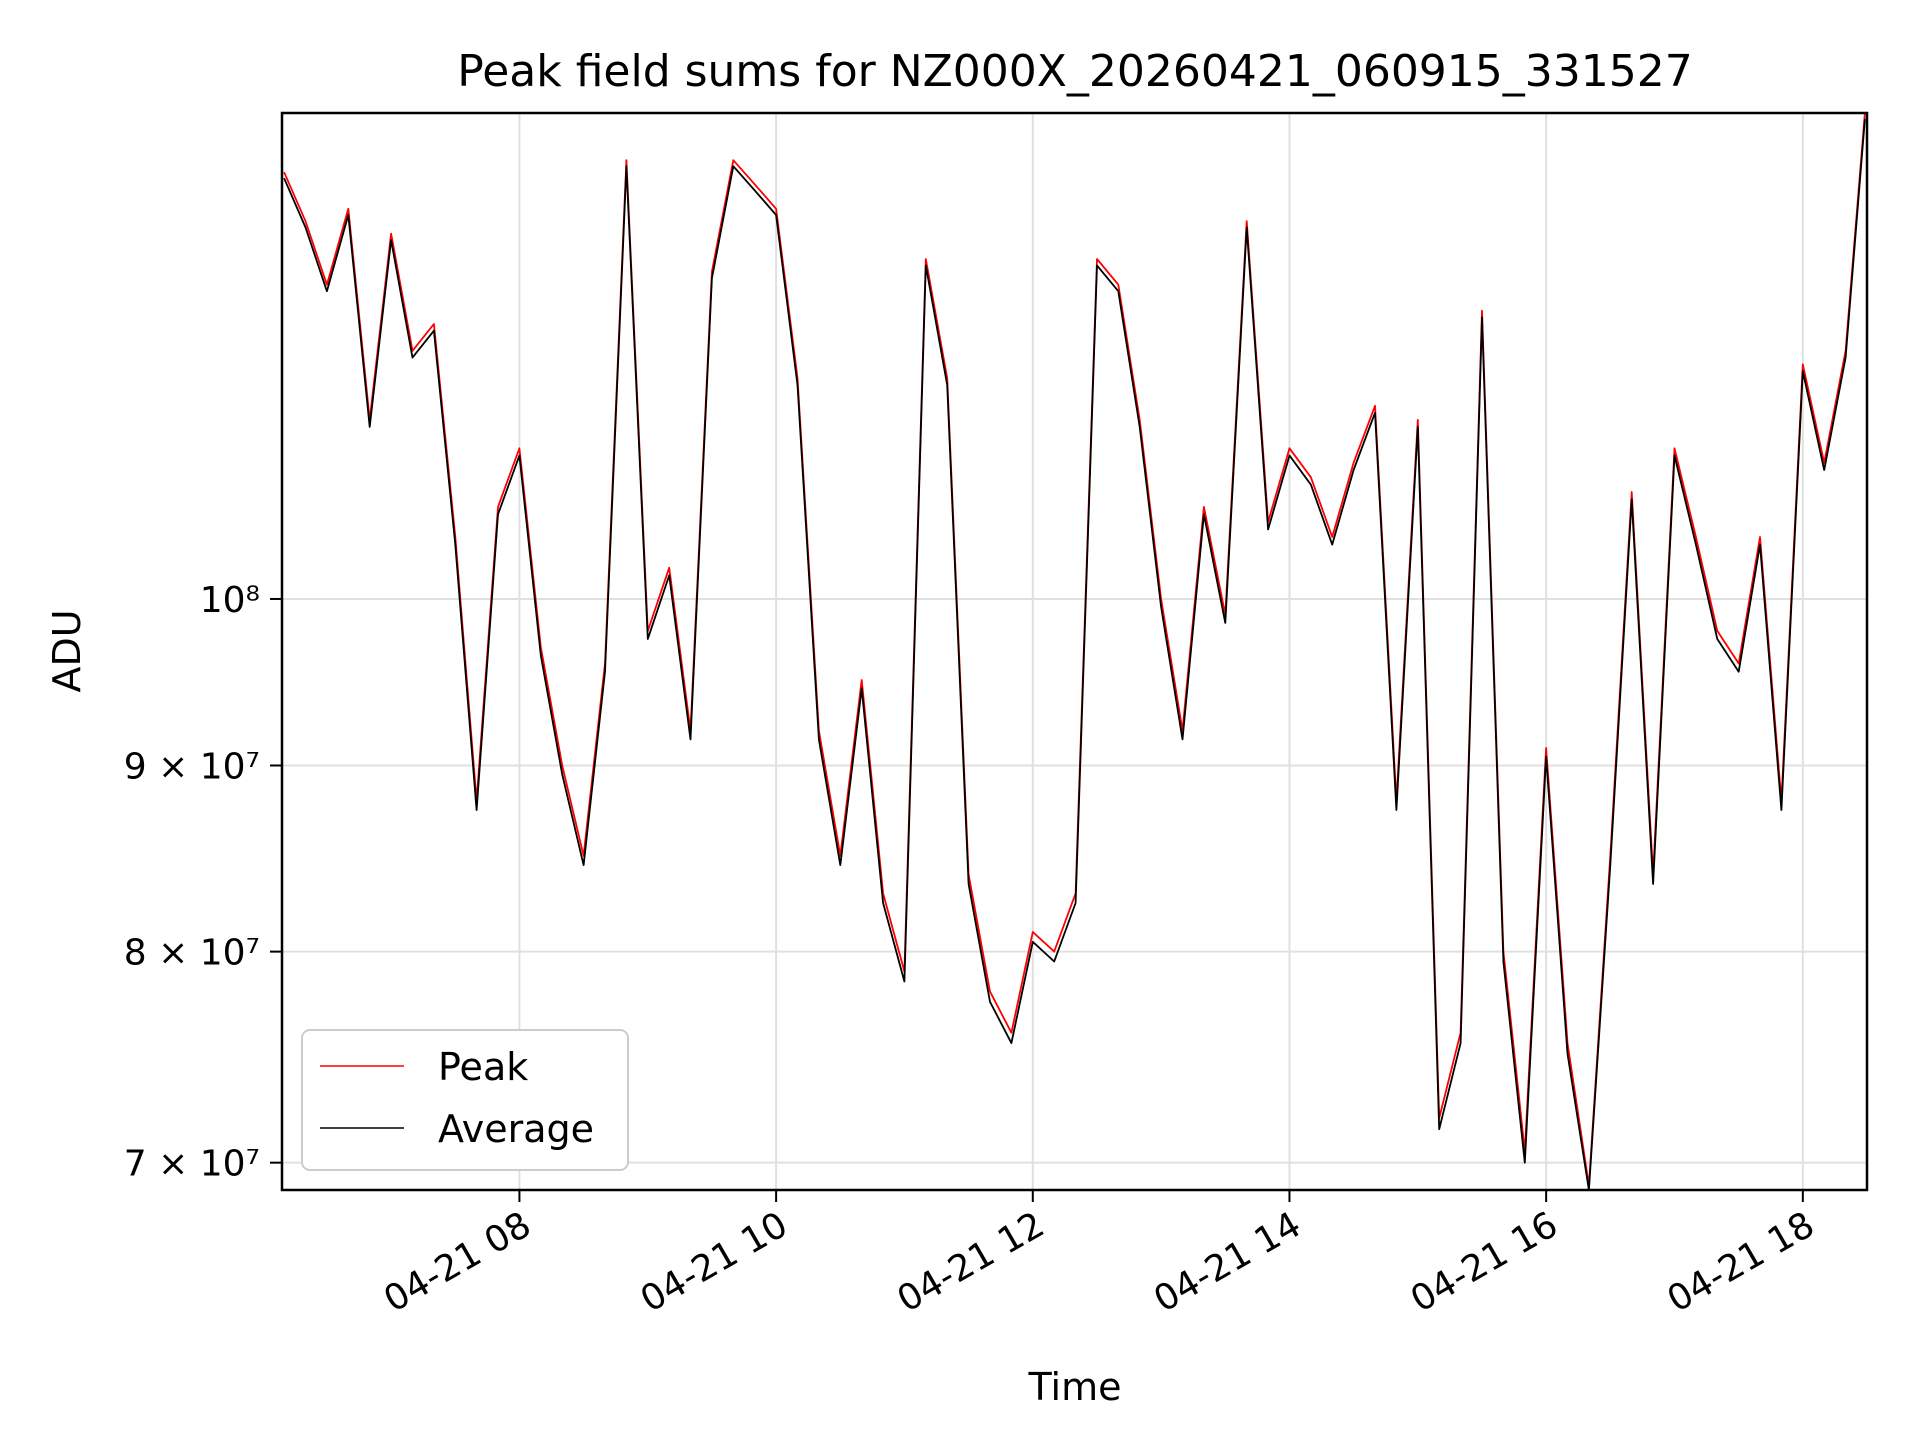 Image resolution: width=1920 pixels, height=1440 pixels. What do you see at coordinates (516, 1129) in the screenshot?
I see `legend-label-average: Average` at bounding box center [516, 1129].